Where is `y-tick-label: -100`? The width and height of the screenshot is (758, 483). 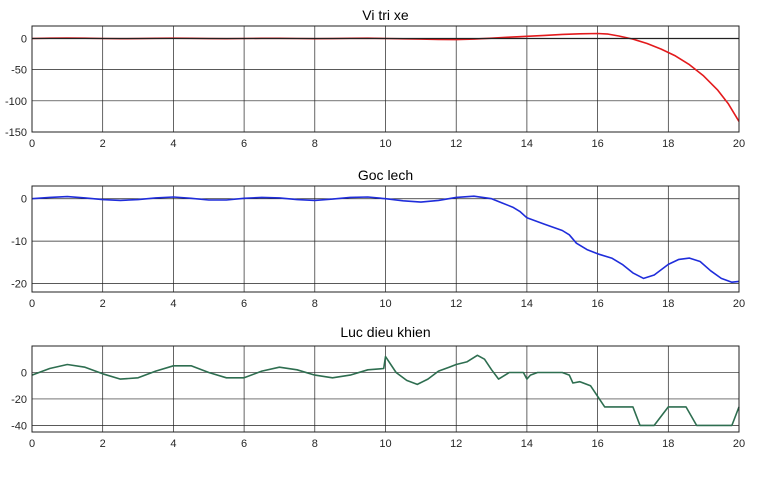 y-tick-label: -100 is located at coordinates (16, 102).